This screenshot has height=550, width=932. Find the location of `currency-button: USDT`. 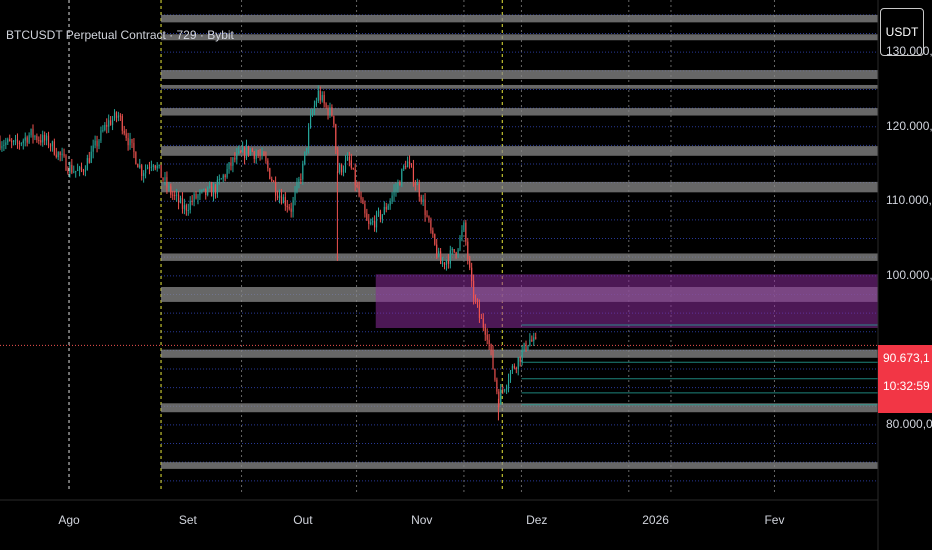

currency-button: USDT is located at coordinates (902, 32).